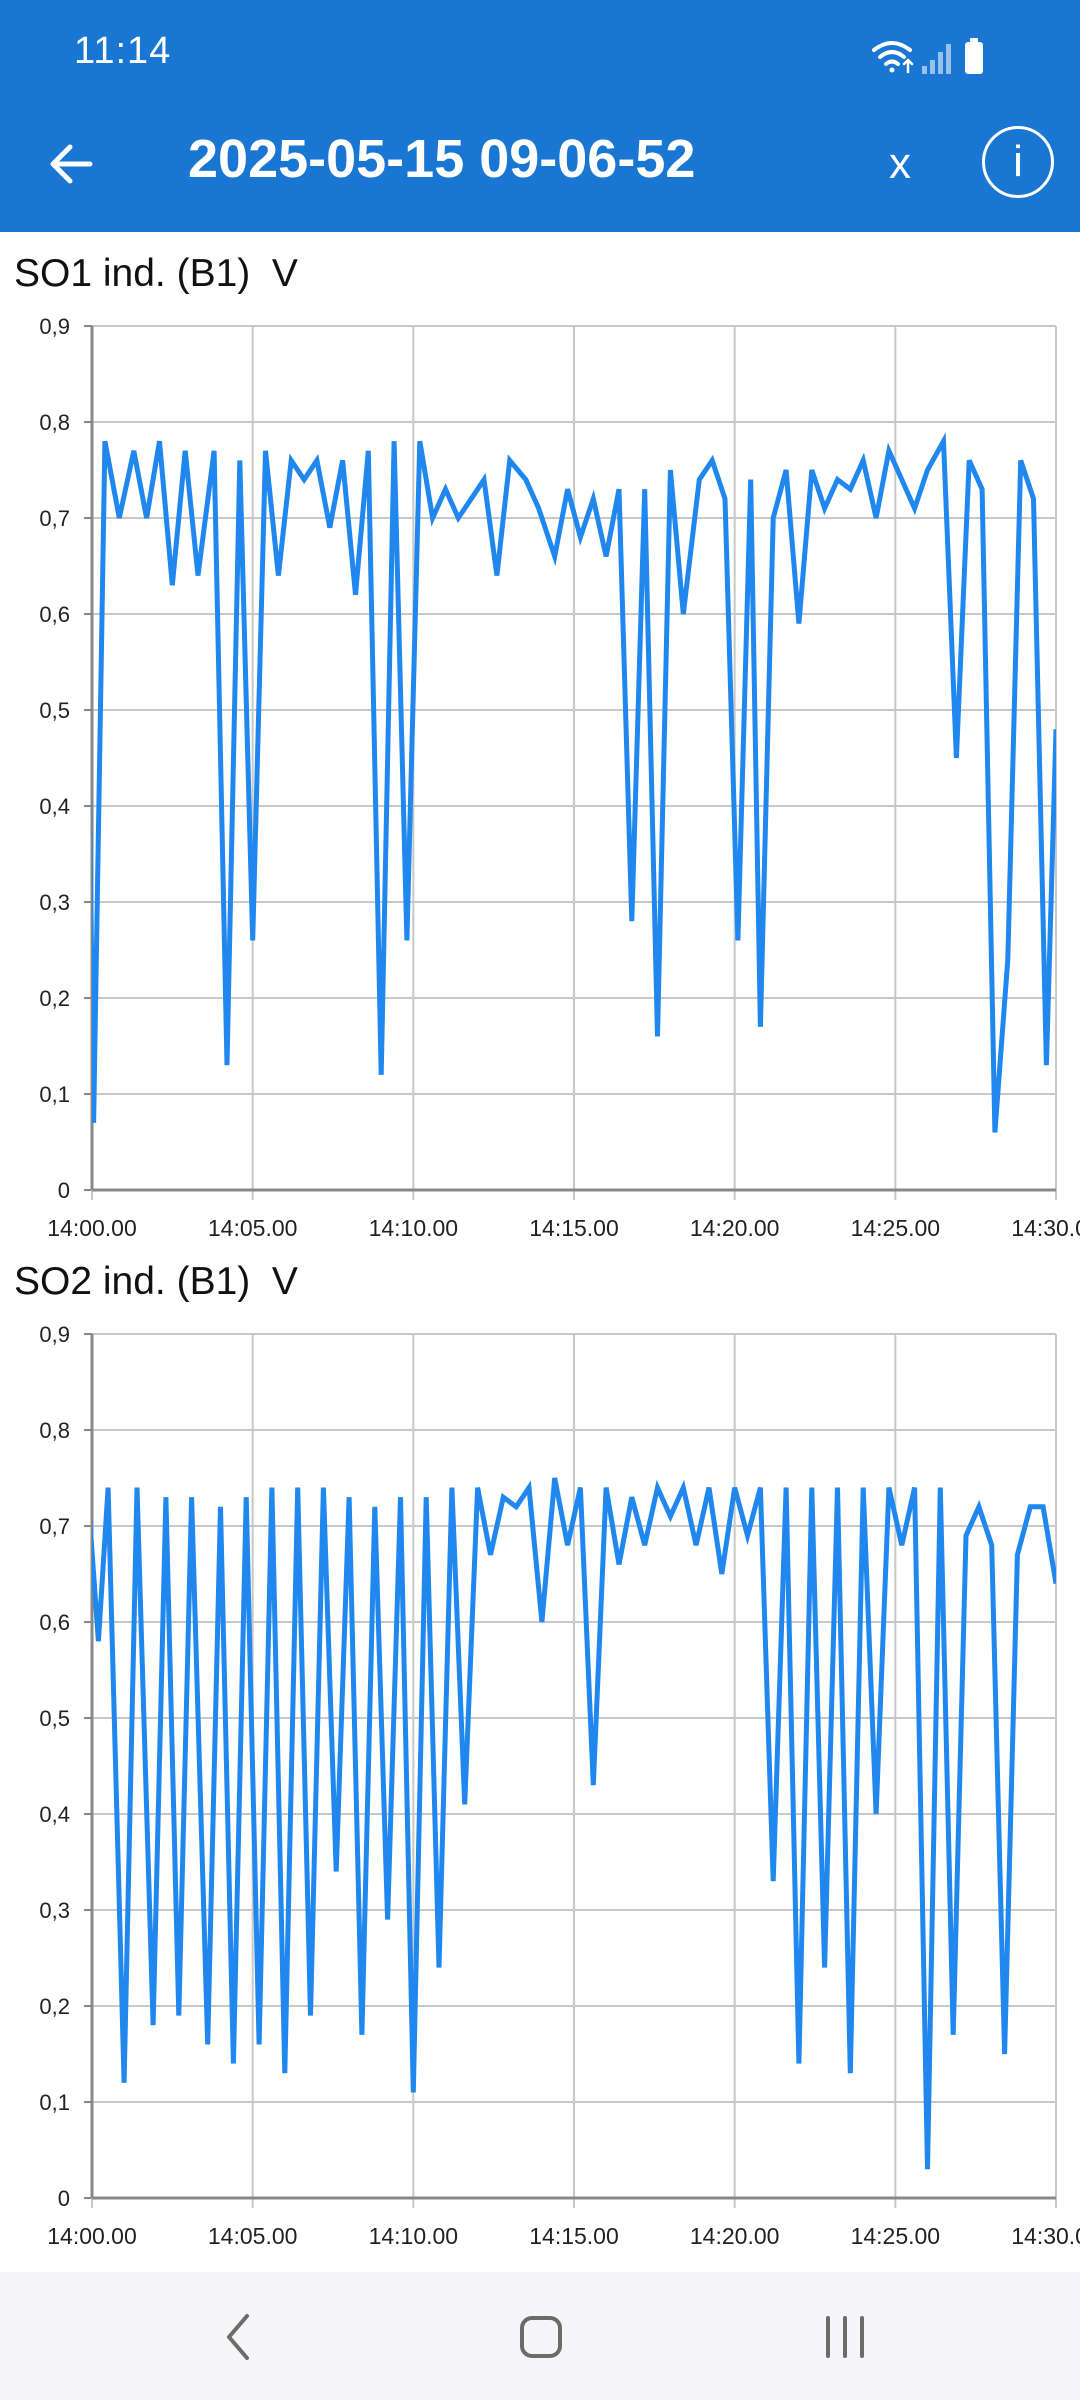  Describe the element at coordinates (156, 1281) in the screenshot. I see `chart-2-title: SO2 ind. (B1) V` at that location.